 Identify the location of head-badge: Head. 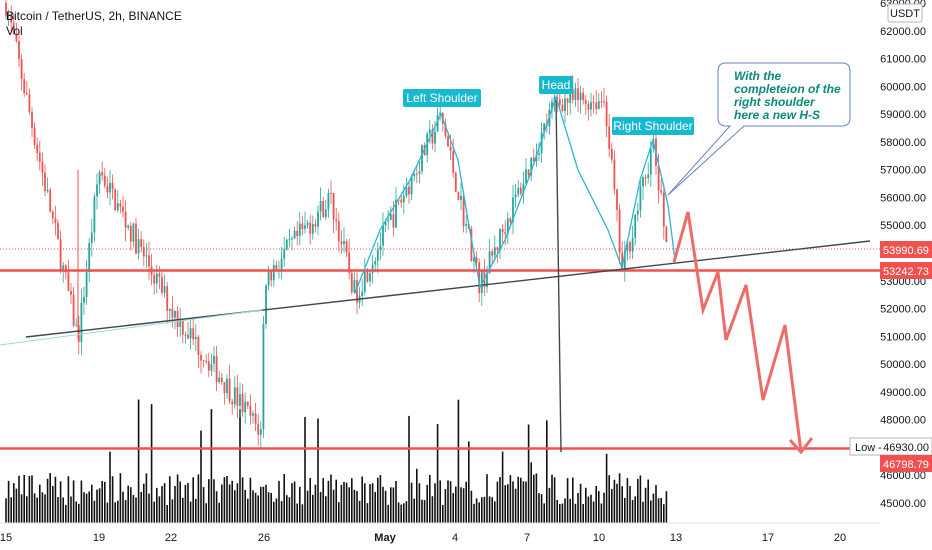
(556, 85).